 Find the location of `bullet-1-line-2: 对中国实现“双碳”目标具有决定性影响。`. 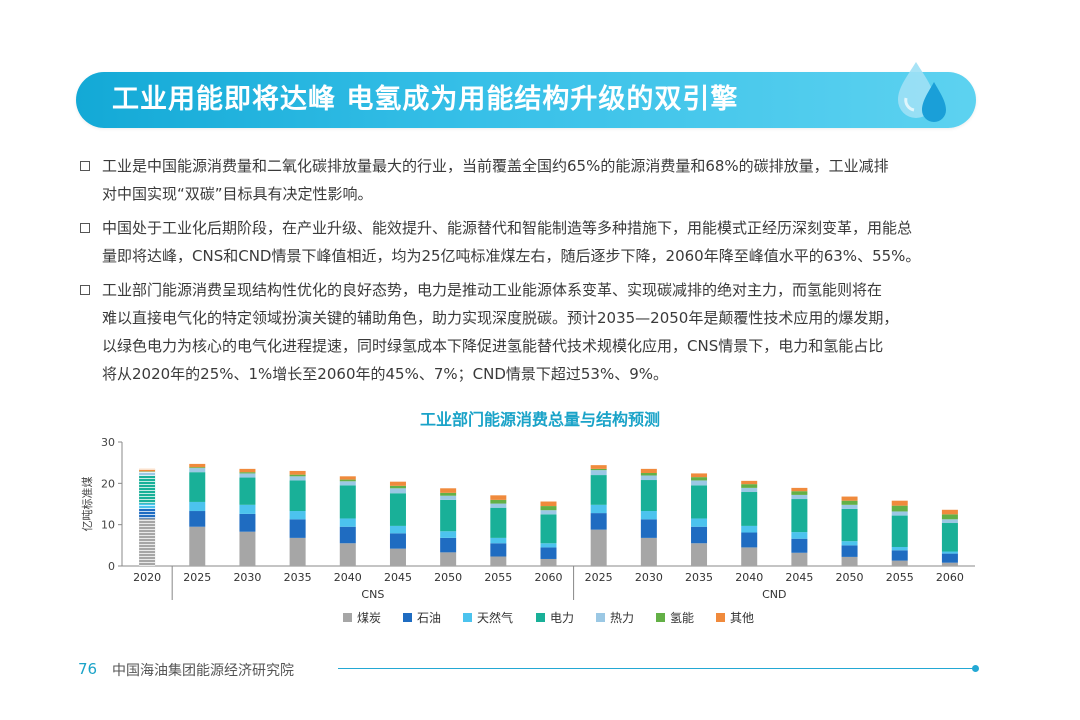

bullet-1-line-2: 对中国实现“双碳”目标具有决定性影响。 is located at coordinates (237, 194).